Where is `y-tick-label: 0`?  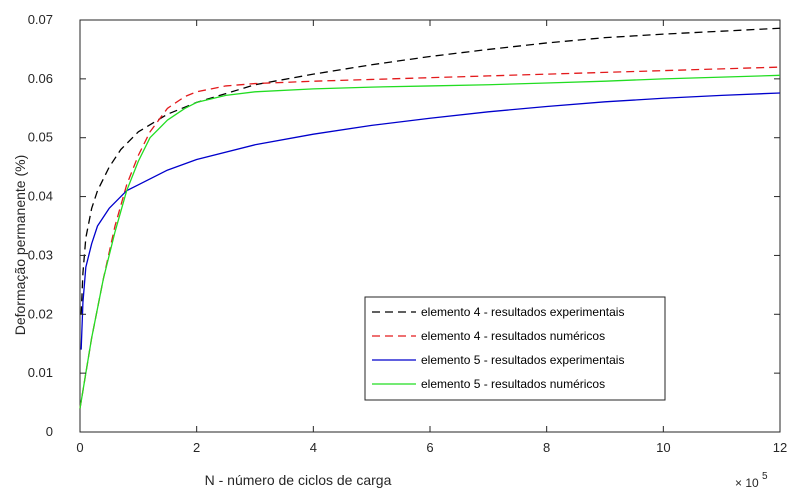 y-tick-label: 0 is located at coordinates (49, 431).